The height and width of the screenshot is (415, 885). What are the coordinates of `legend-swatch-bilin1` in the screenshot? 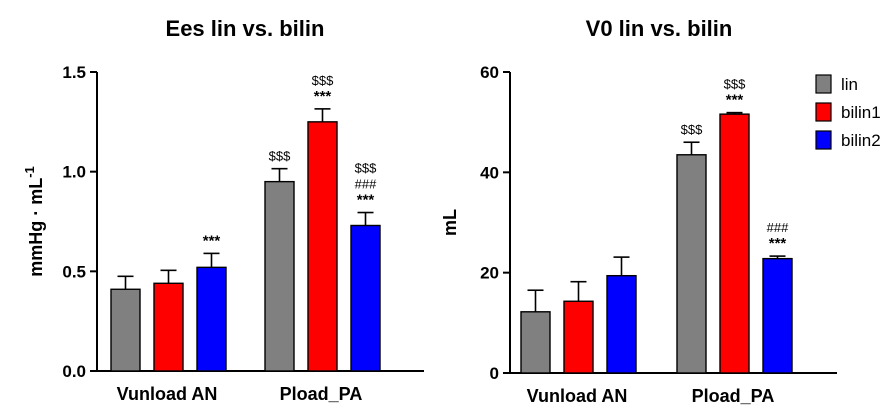 It's located at (823, 112).